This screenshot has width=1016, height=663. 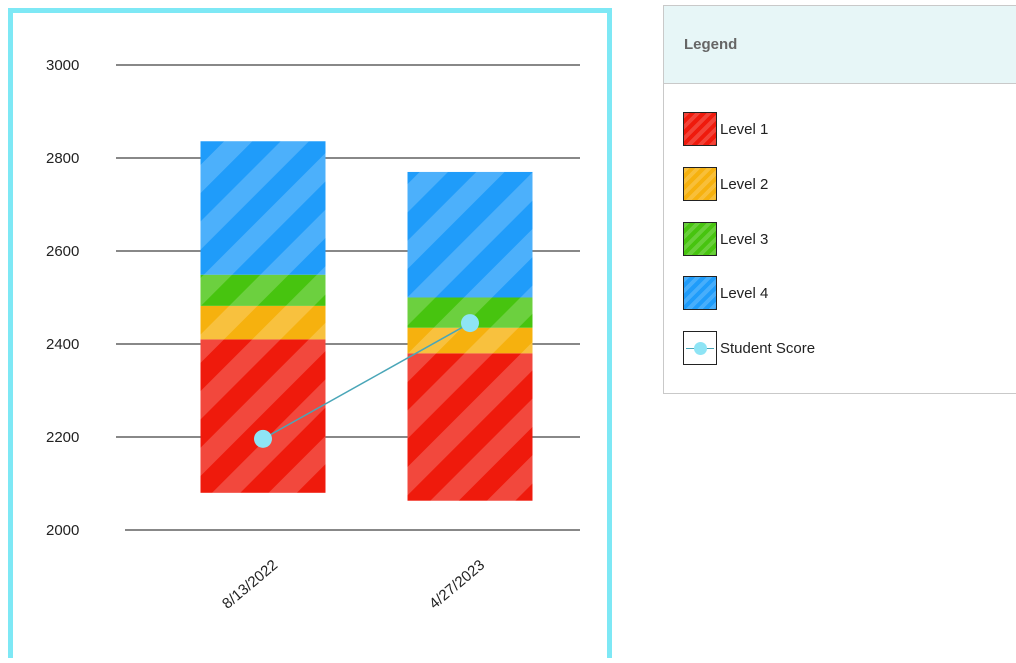 I want to click on student-score-line, so click(x=366, y=381).